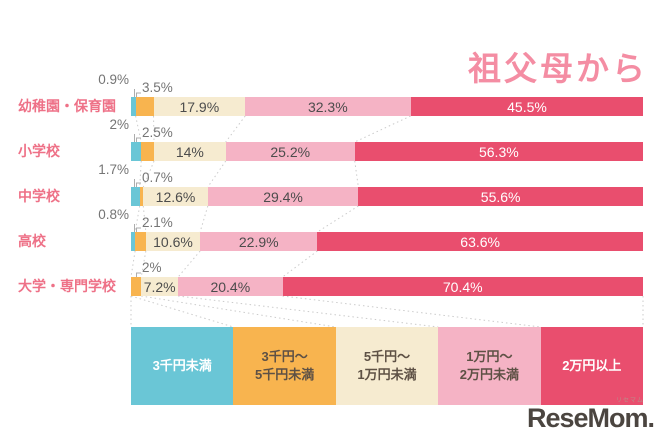 The image size is (660, 440). What do you see at coordinates (157, 132) in the screenshot?
I see `callout-value-label: 2.5%` at bounding box center [157, 132].